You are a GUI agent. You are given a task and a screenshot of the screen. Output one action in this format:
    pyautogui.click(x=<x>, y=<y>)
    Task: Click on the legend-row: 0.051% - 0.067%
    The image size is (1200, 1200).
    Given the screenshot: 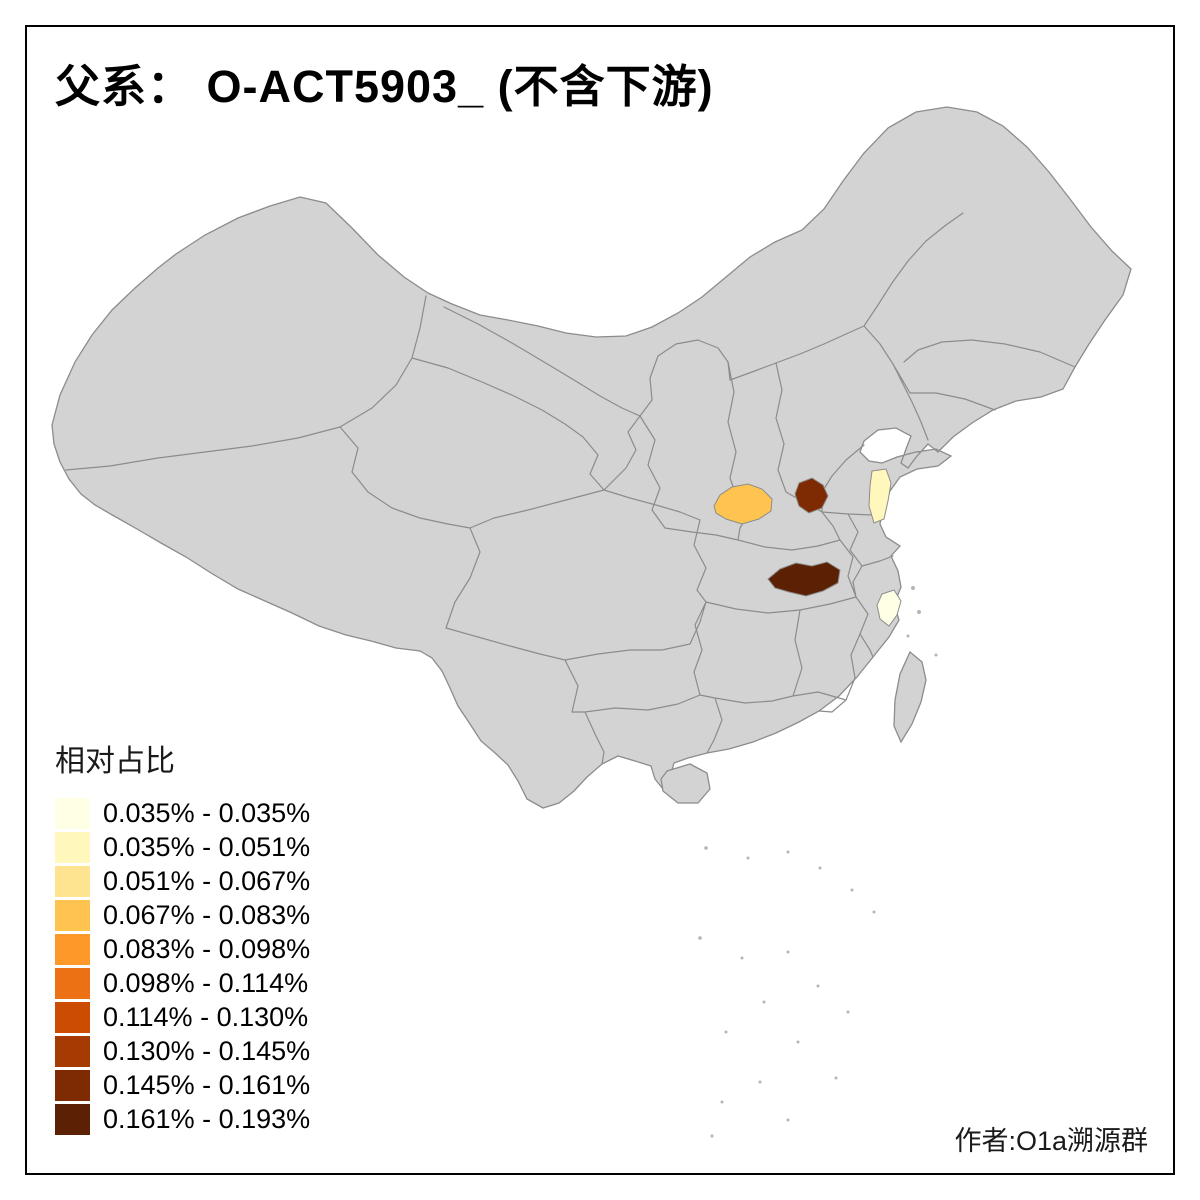 What is the action you would take?
    pyautogui.click(x=182, y=881)
    